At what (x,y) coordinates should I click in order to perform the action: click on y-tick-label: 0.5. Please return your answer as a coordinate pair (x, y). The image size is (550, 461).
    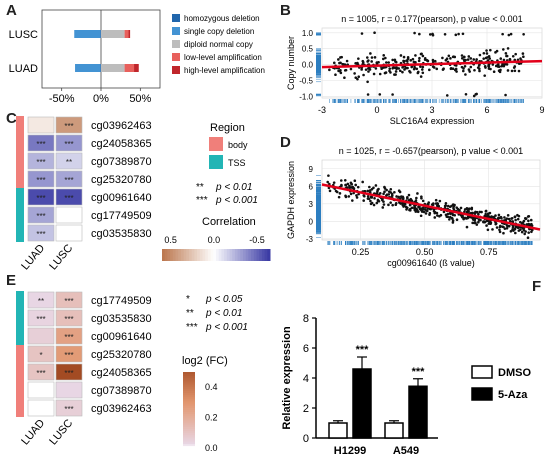
    Looking at the image, I should click on (308, 49).